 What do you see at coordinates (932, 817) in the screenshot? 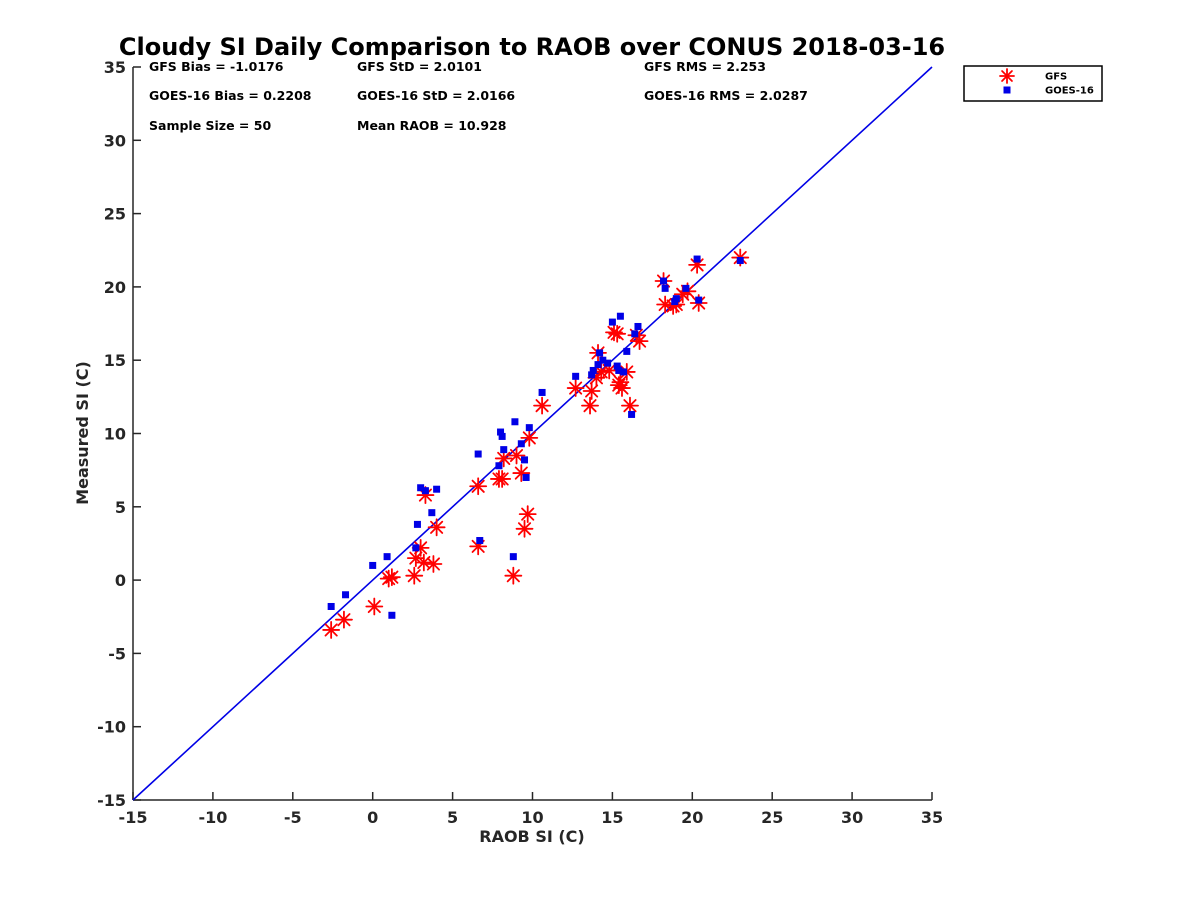
I see `x-tick-label: 35` at bounding box center [932, 817].